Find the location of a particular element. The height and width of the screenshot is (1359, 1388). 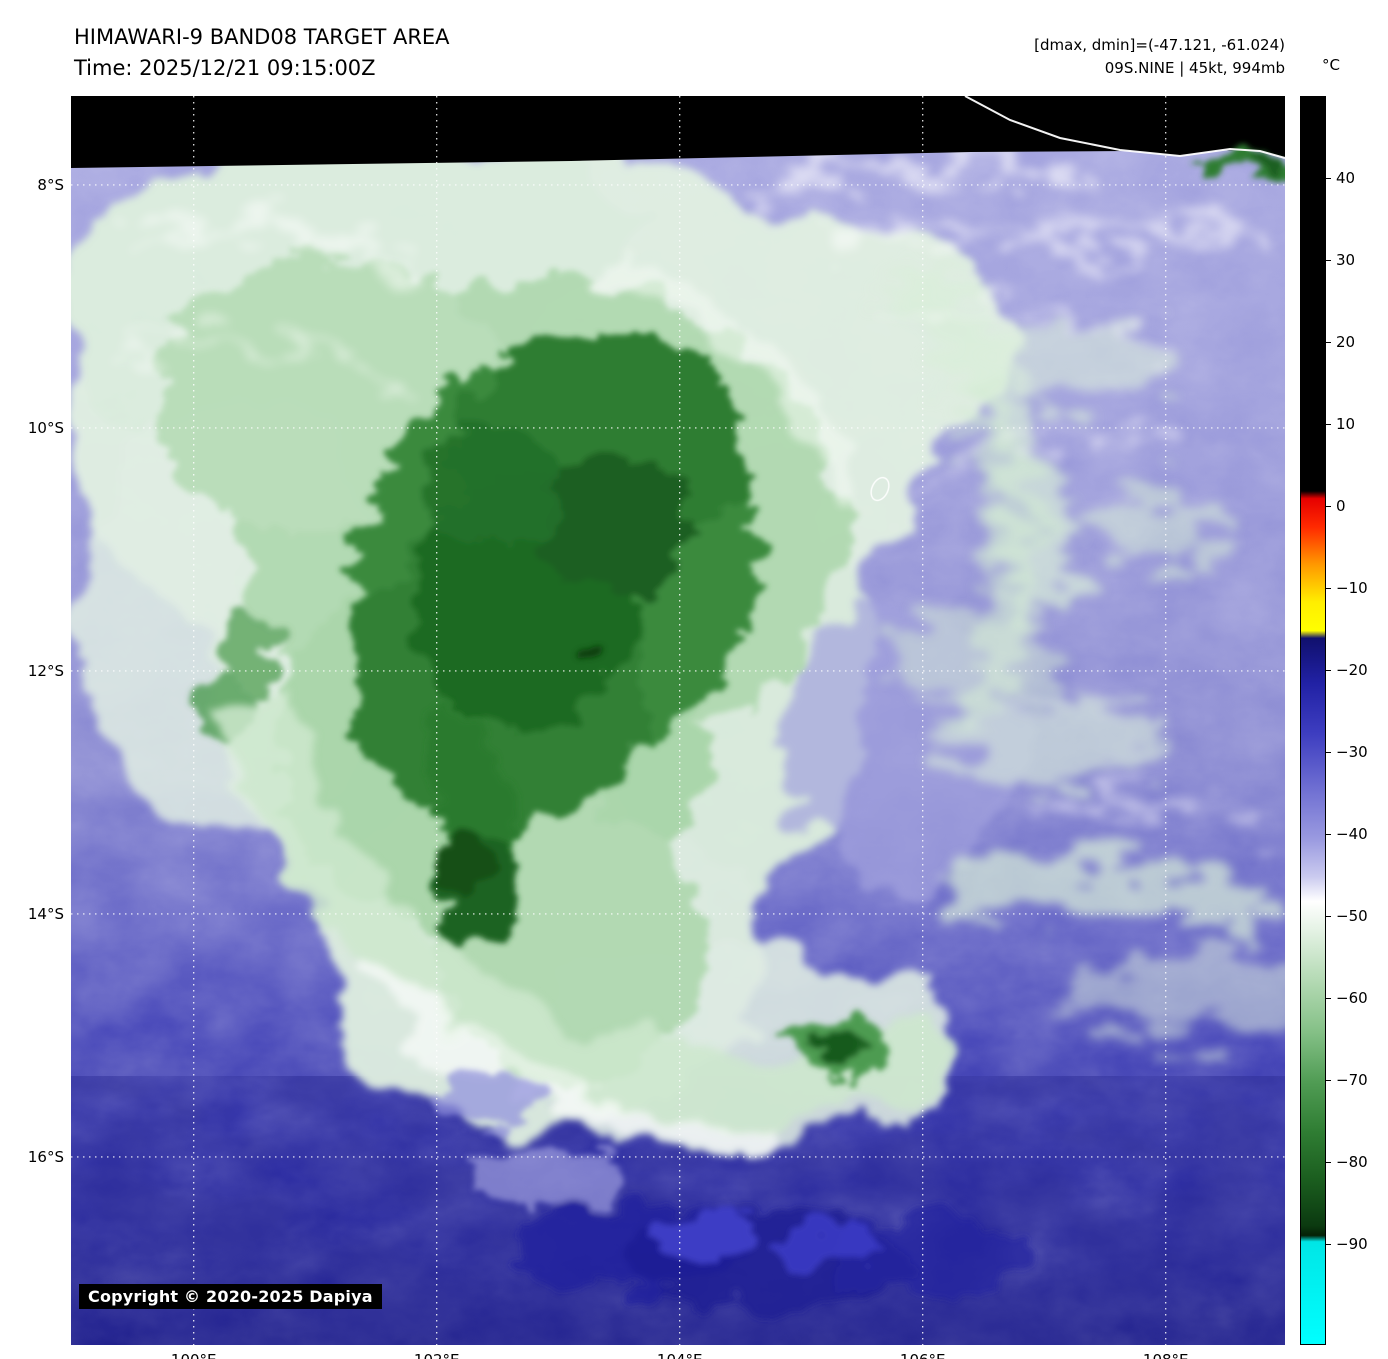

copyright-badge: Copyright © 2020-2025 Dapiya is located at coordinates (230, 1296).